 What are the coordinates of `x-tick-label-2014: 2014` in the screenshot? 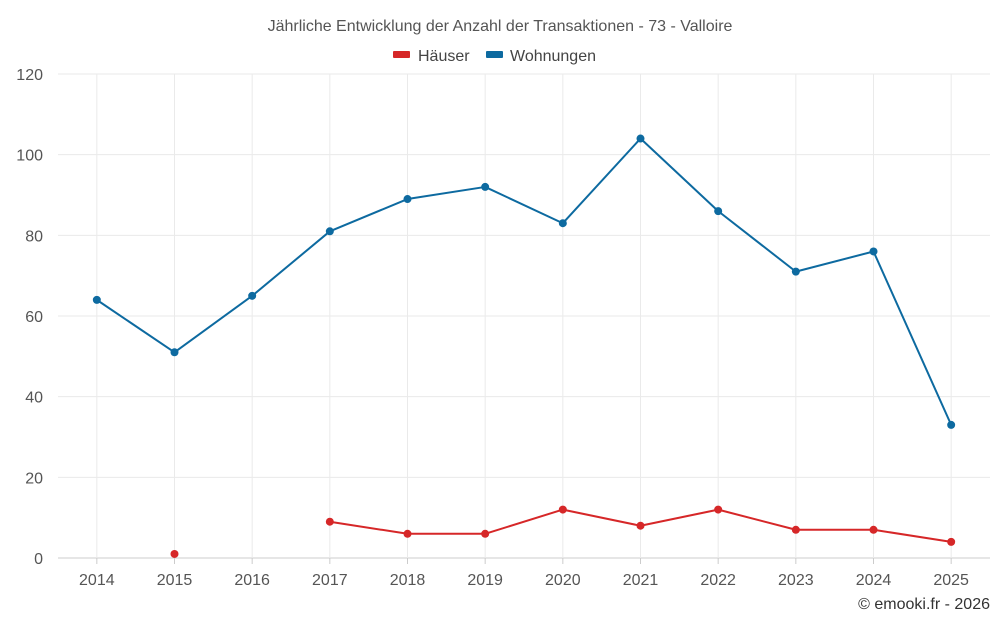 It's located at (97, 580).